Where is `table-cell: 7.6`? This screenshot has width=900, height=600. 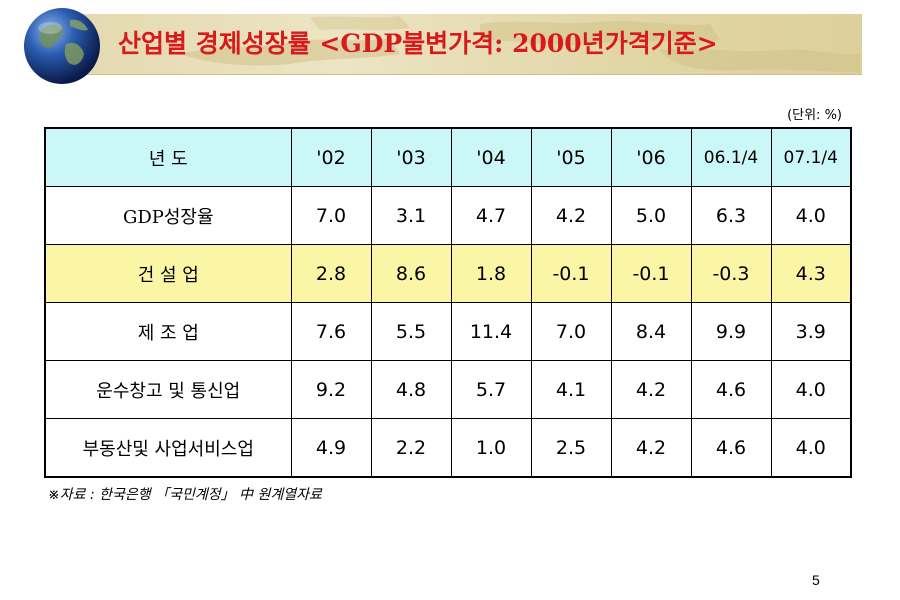
table-cell: 7.6 is located at coordinates (331, 331).